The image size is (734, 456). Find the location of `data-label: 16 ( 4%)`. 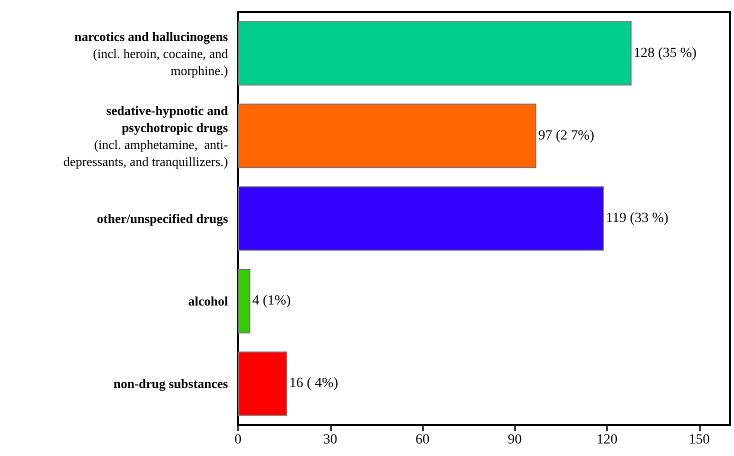

data-label: 16 ( 4%) is located at coordinates (314, 384).